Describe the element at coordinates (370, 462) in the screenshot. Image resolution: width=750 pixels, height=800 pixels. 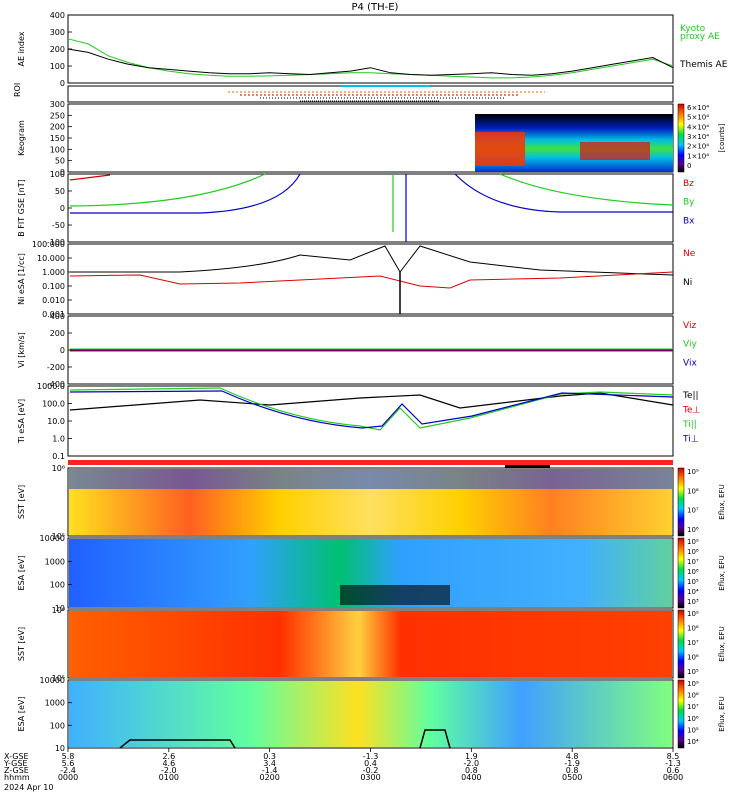
I see `separator-bar` at that location.